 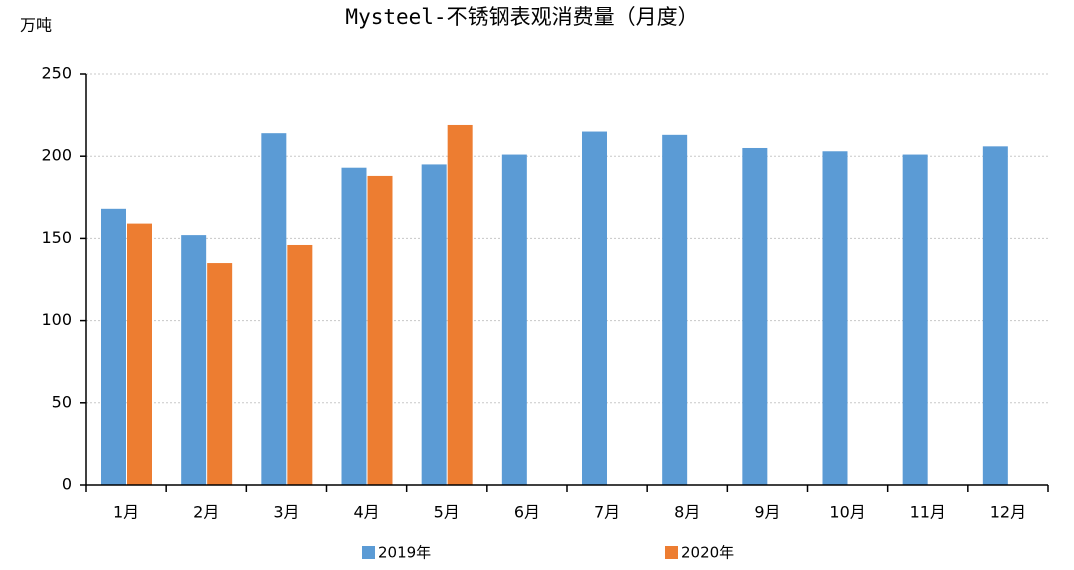 I want to click on x-tick-label: 5月, so click(x=447, y=512).